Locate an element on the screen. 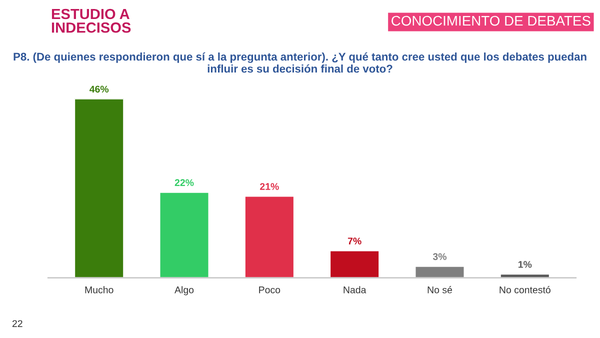 The height and width of the screenshot is (338, 600). x-tick-label: No sé is located at coordinates (440, 290).